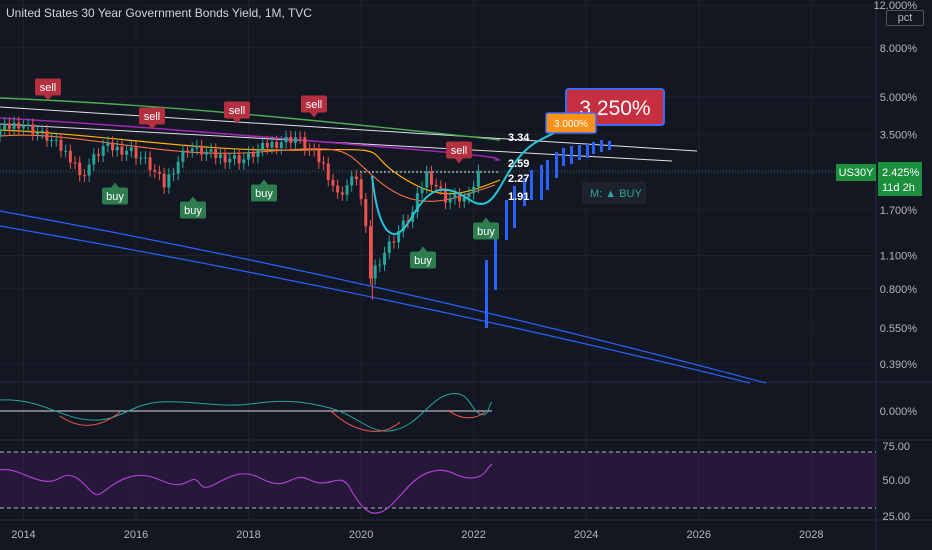  Describe the element at coordinates (899, 412) in the screenshot. I see `oscillator-tick-label: 0.000%` at that location.